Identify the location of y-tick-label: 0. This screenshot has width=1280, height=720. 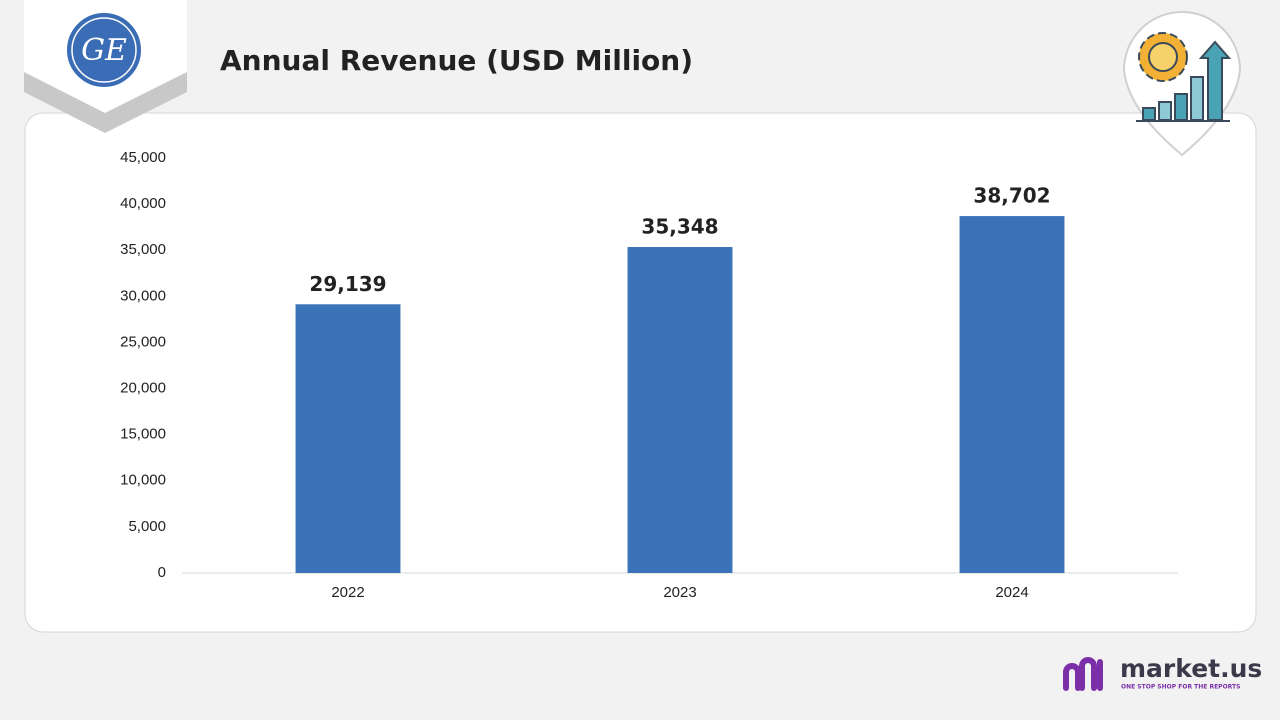
(162, 572).